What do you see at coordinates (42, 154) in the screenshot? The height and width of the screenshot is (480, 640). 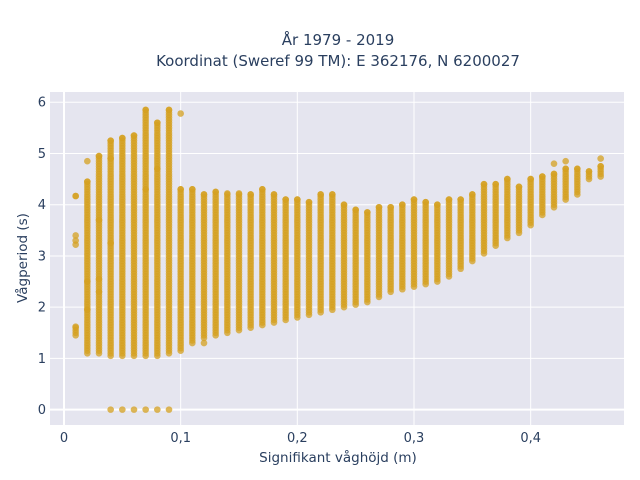 I see `y-tick-label: 5` at bounding box center [42, 154].